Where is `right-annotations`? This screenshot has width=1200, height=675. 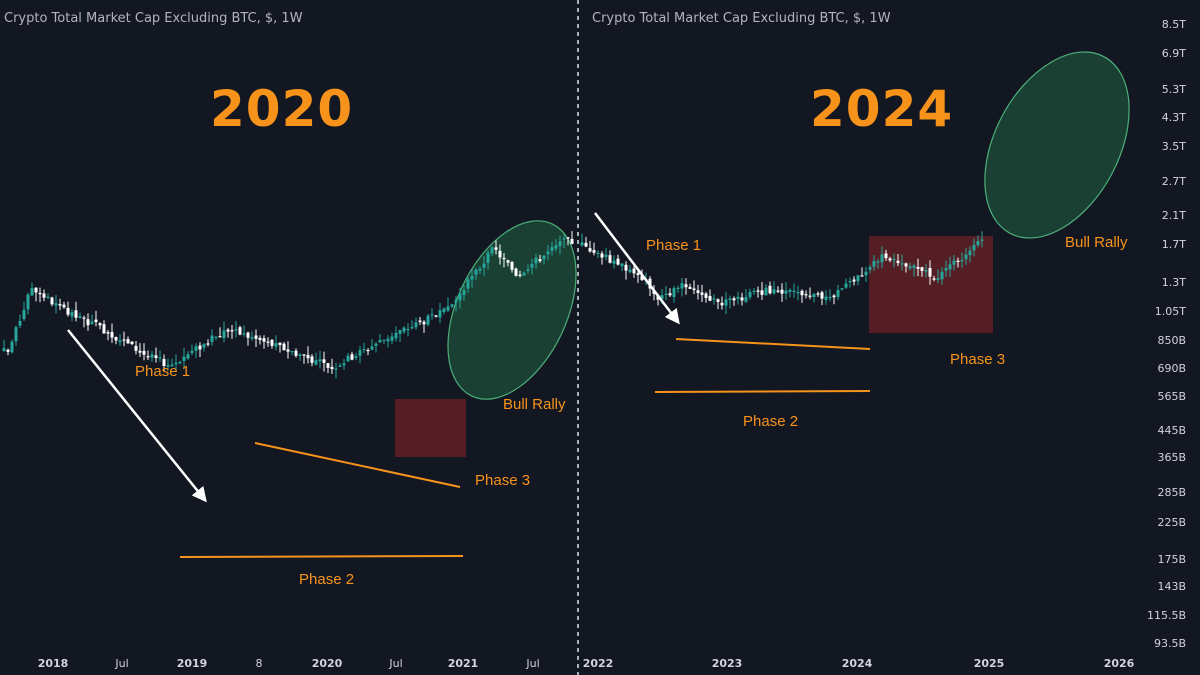
right-annotations is located at coordinates (999, 192).